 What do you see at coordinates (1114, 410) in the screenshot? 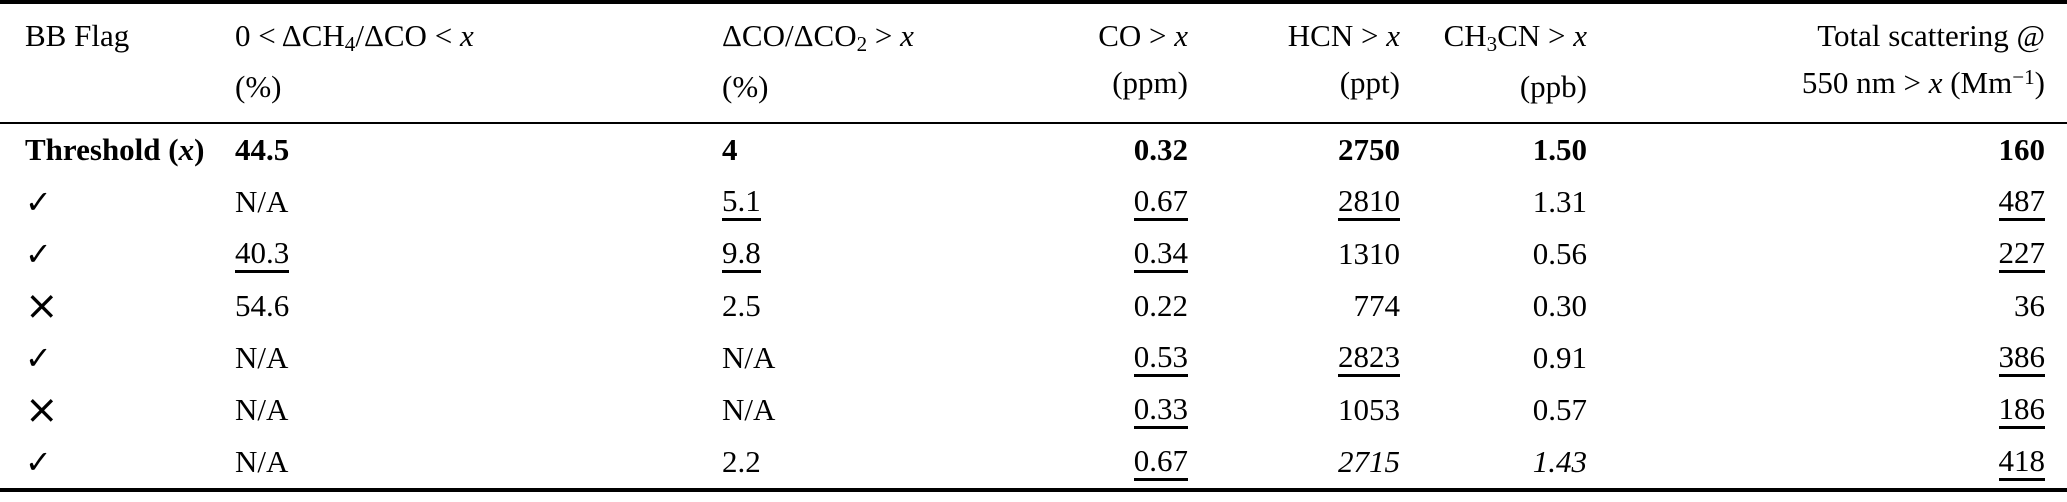
I see `cell-co: 0.33` at bounding box center [1114, 410].